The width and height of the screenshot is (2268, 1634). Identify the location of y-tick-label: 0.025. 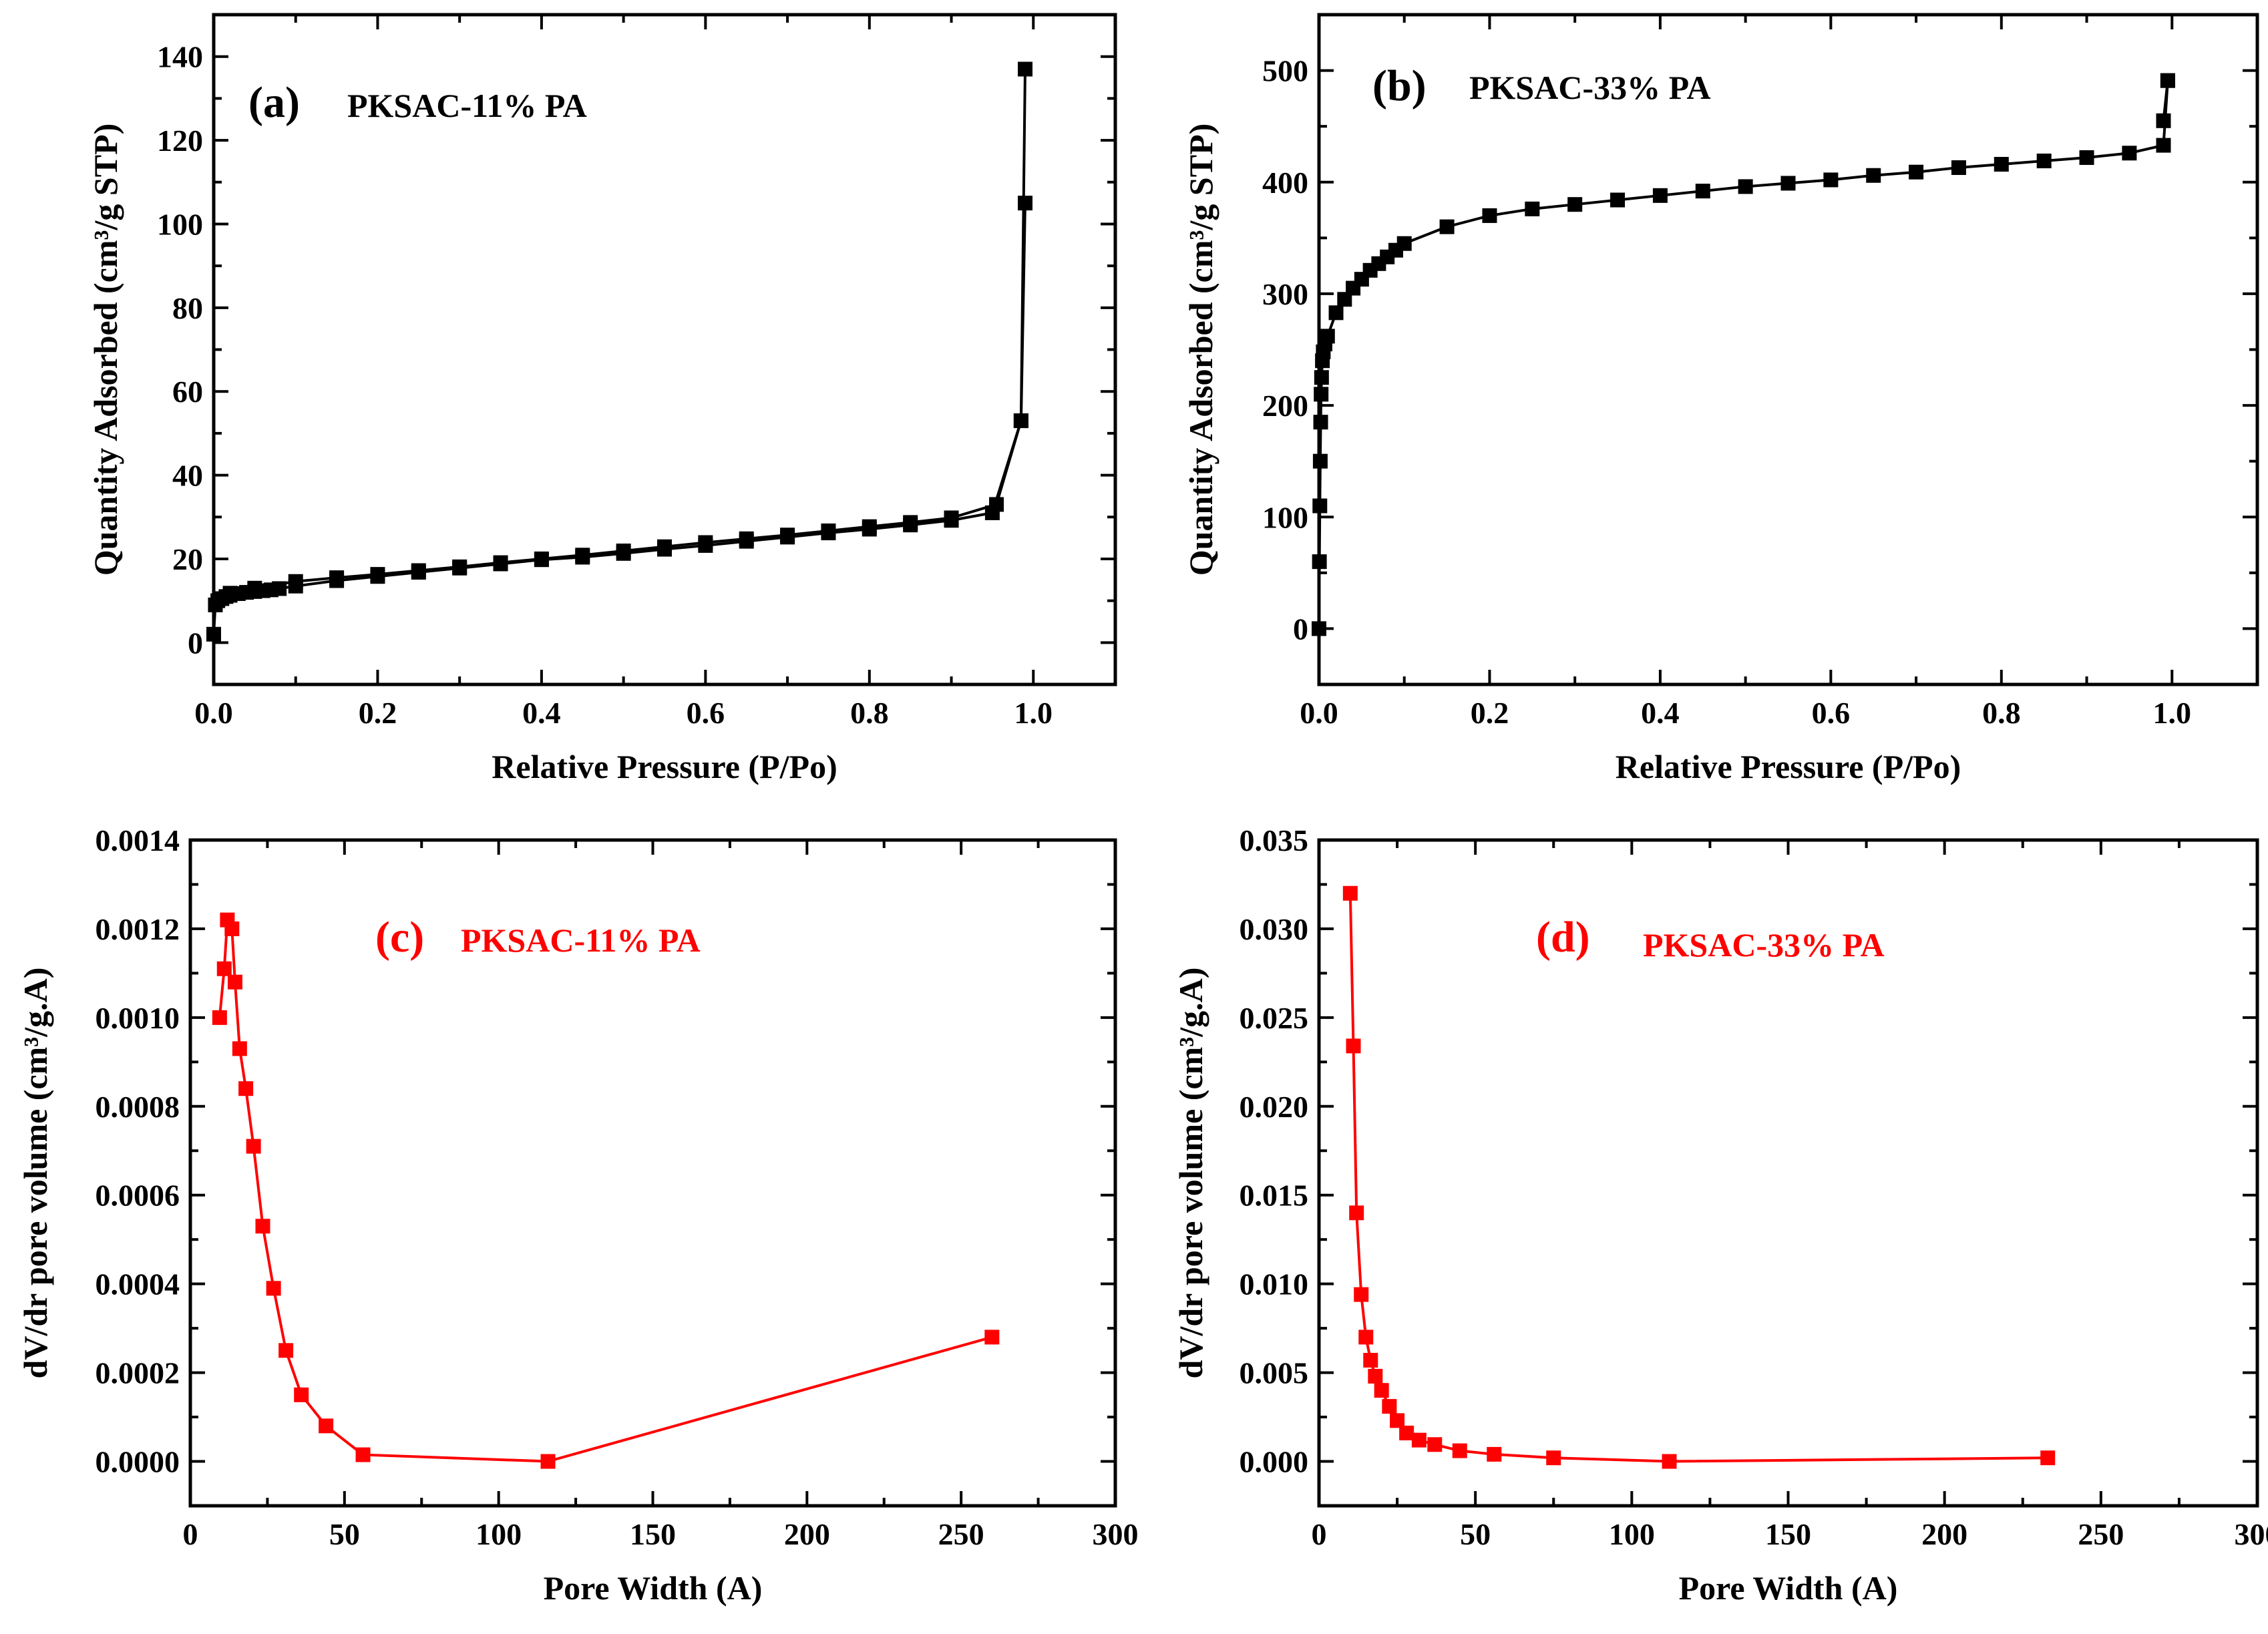
(1274, 1018).